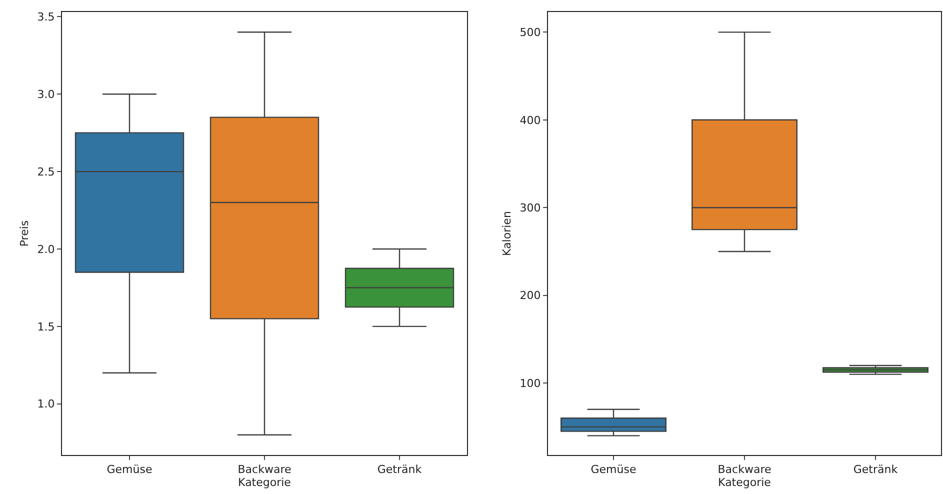 Image resolution: width=943 pixels, height=495 pixels. What do you see at coordinates (46, 94) in the screenshot?
I see `y-tick-label: 3.0` at bounding box center [46, 94].